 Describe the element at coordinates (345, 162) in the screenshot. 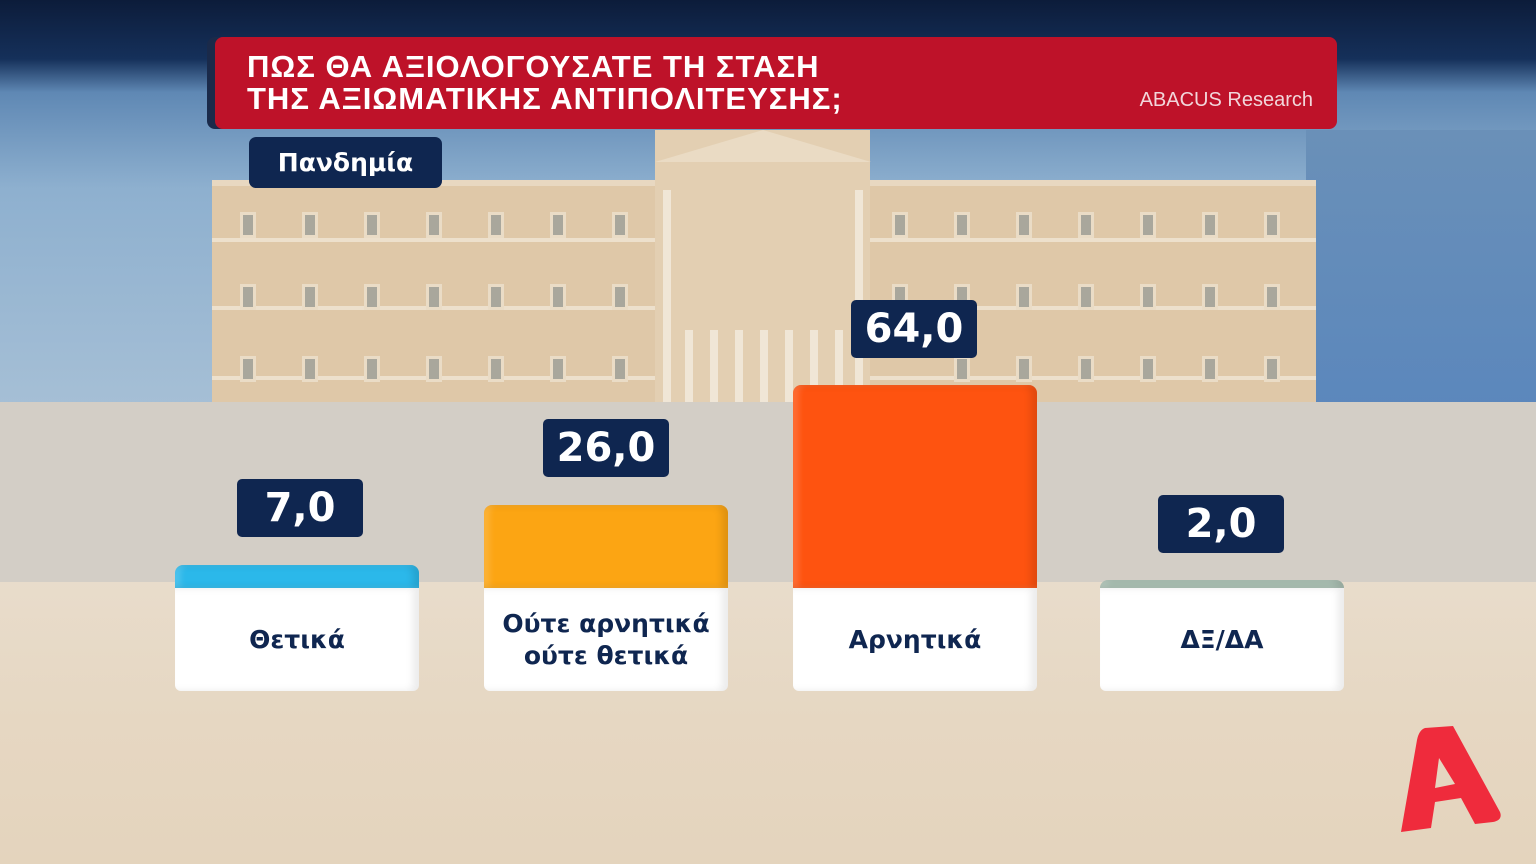

I see `topic-badge: Πανδημία` at that location.